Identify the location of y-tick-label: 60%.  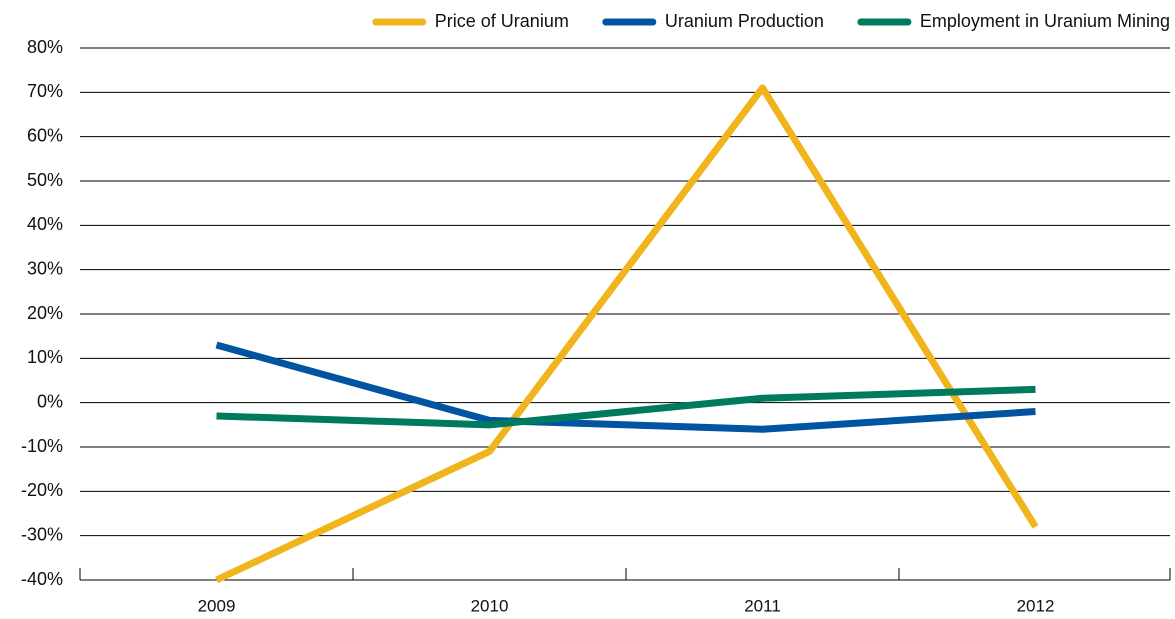
(45, 135).